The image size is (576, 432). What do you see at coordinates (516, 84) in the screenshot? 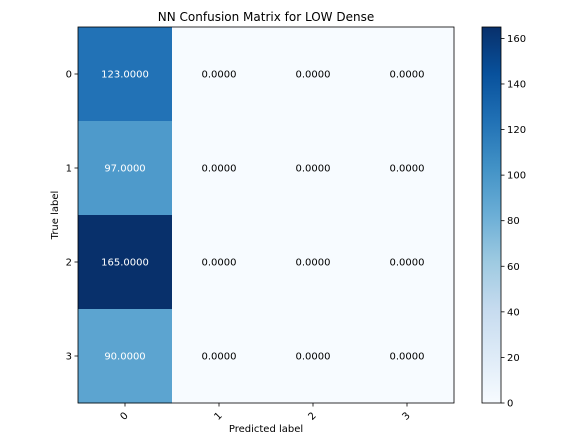
I see `colorbar-tick-label: 140` at bounding box center [516, 84].